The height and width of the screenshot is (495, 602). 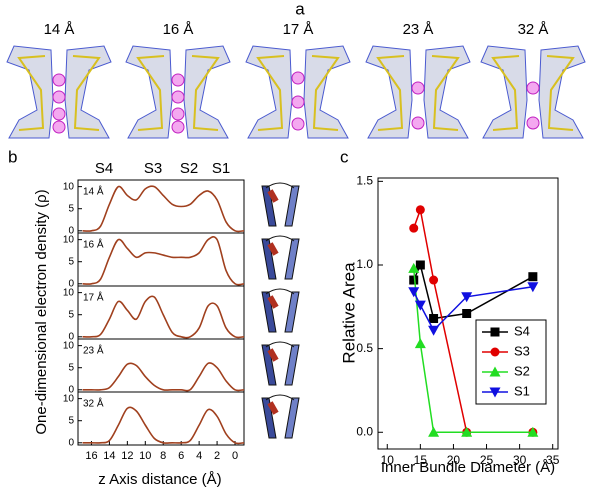 I want to click on x-tick-label: 30, so click(x=520, y=460).